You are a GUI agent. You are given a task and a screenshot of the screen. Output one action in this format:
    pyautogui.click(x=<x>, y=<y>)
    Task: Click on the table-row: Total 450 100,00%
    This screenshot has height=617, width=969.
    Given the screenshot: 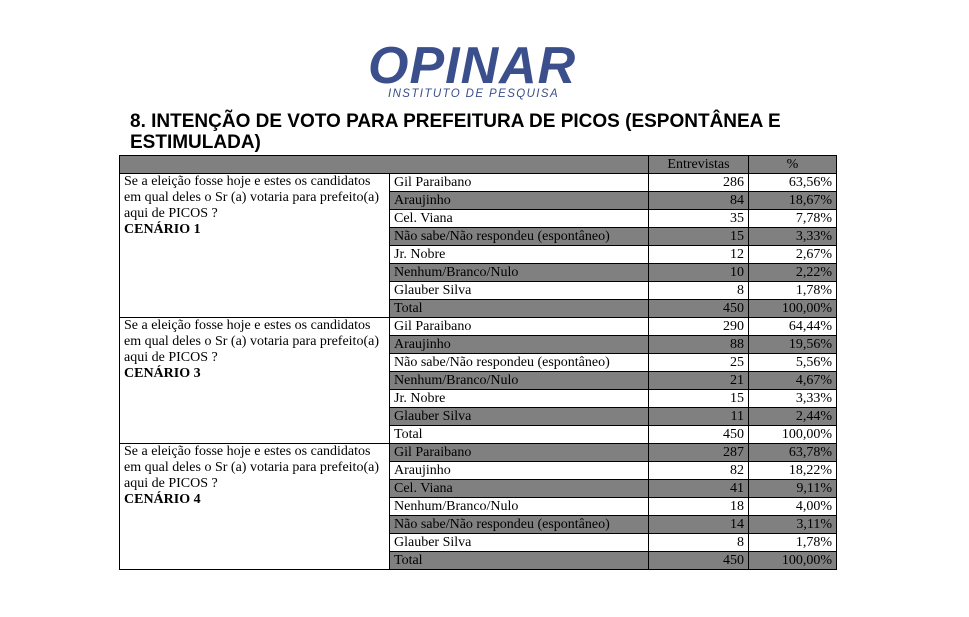 What is the action you would take?
    pyautogui.click(x=478, y=308)
    